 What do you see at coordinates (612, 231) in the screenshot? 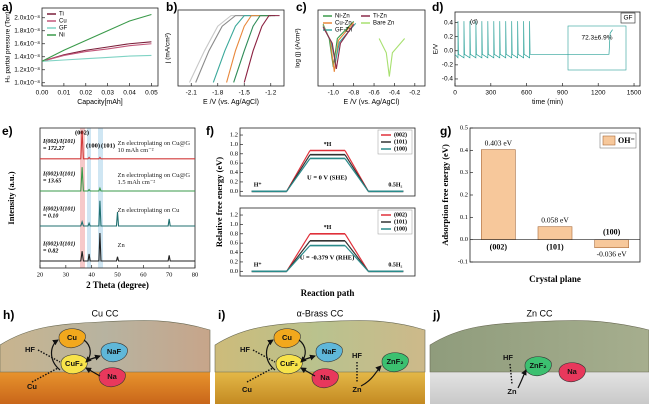
I see `category-label: (100)` at bounding box center [612, 231].